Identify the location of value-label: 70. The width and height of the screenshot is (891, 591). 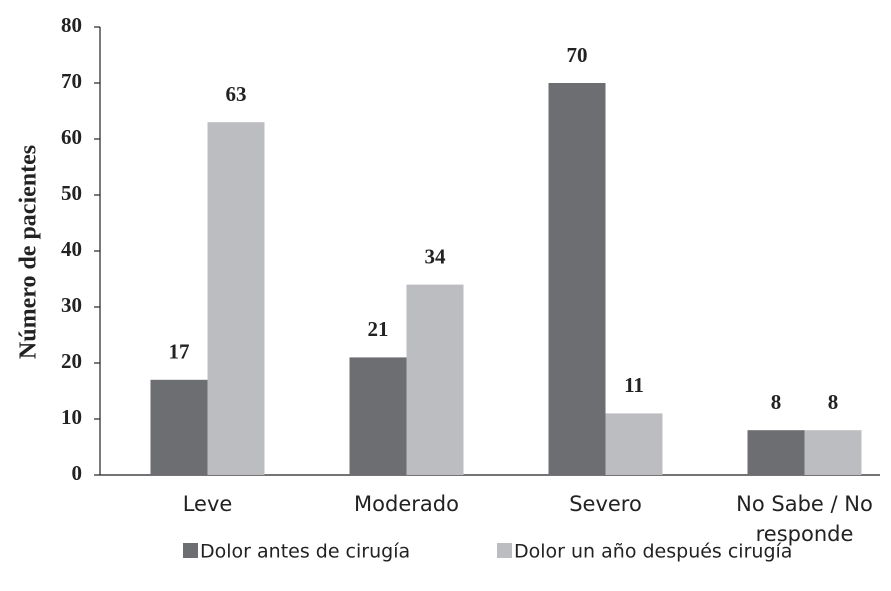
(577, 55).